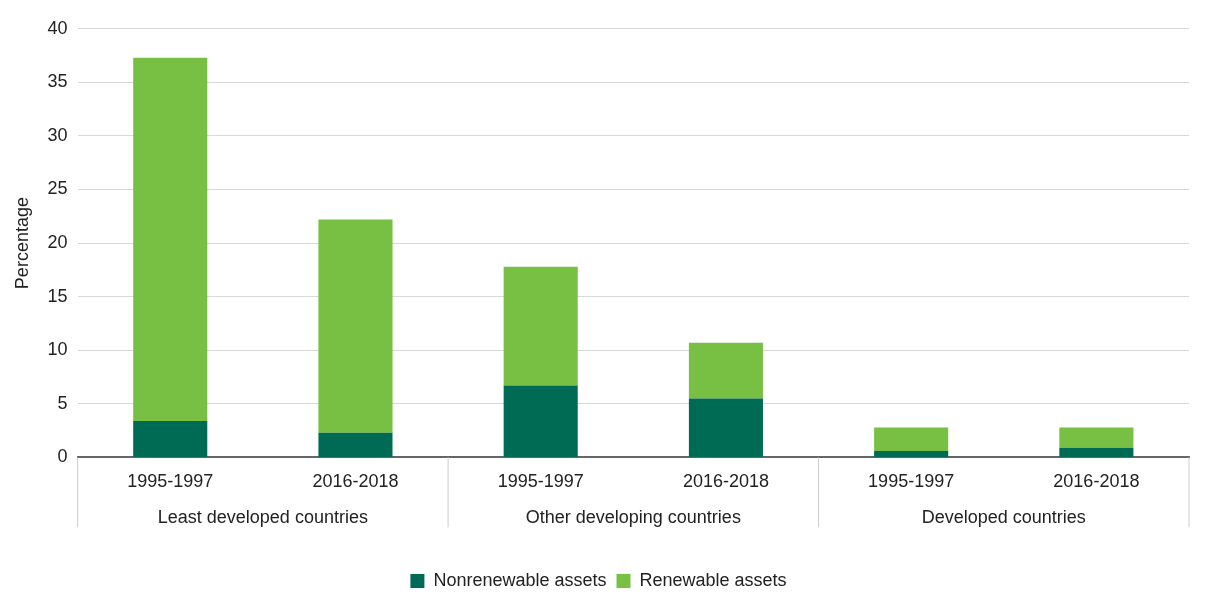 The height and width of the screenshot is (608, 1207). I want to click on legend-label: Nonrenewable assets, so click(520, 579).